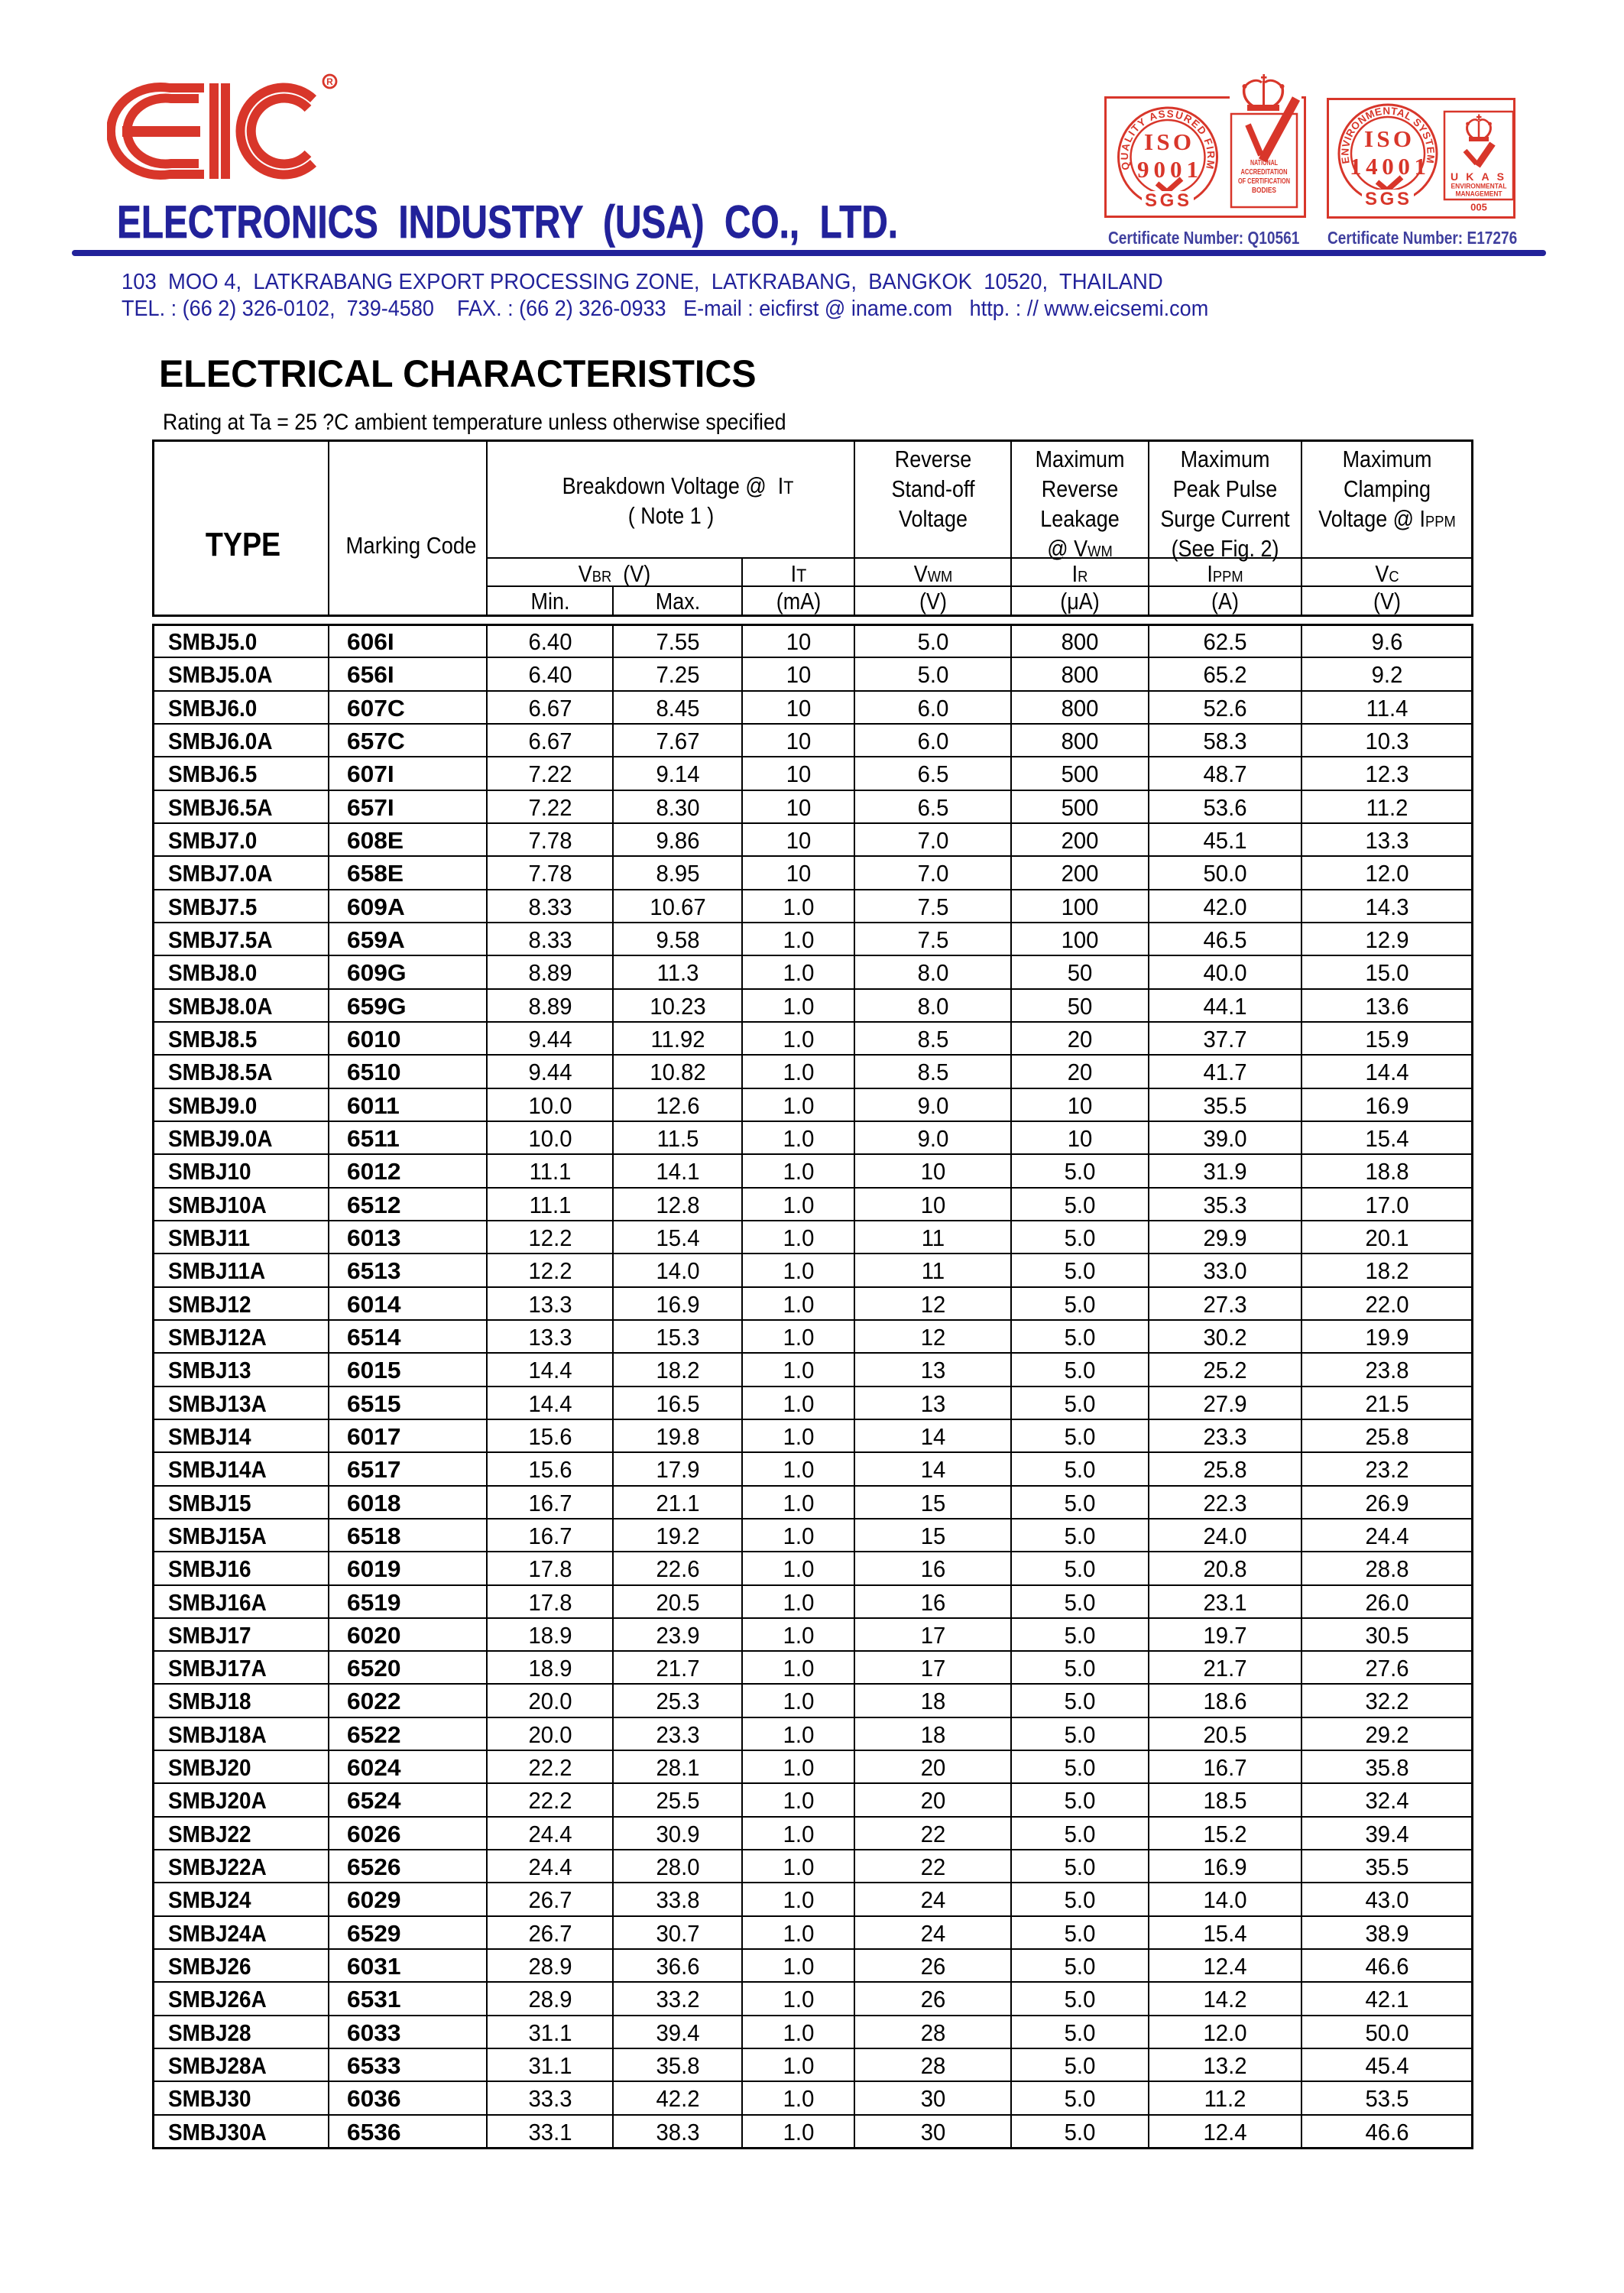  Describe the element at coordinates (1479, 187) in the screenshot. I see `svg-text: ENVIRONMENTAL` at that location.